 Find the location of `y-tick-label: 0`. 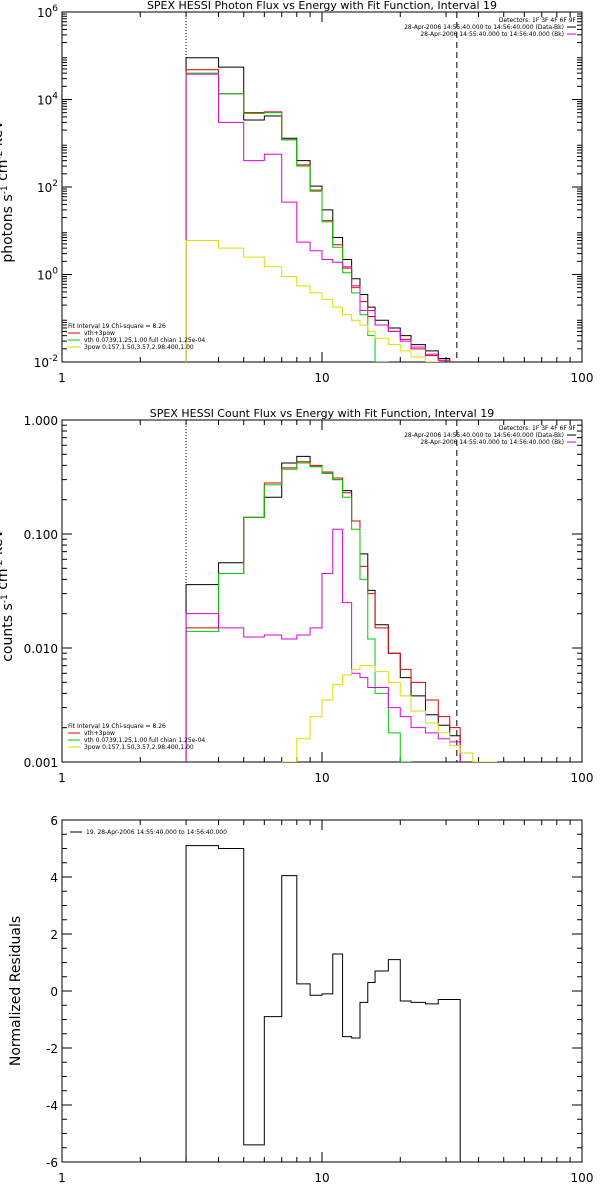

y-tick-label: 0 is located at coordinates (54, 992).